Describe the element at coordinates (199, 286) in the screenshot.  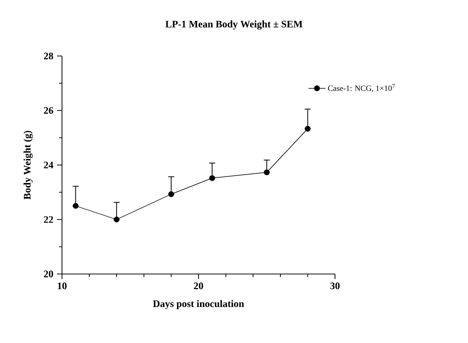
I see `x-tick-label: 20` at that location.